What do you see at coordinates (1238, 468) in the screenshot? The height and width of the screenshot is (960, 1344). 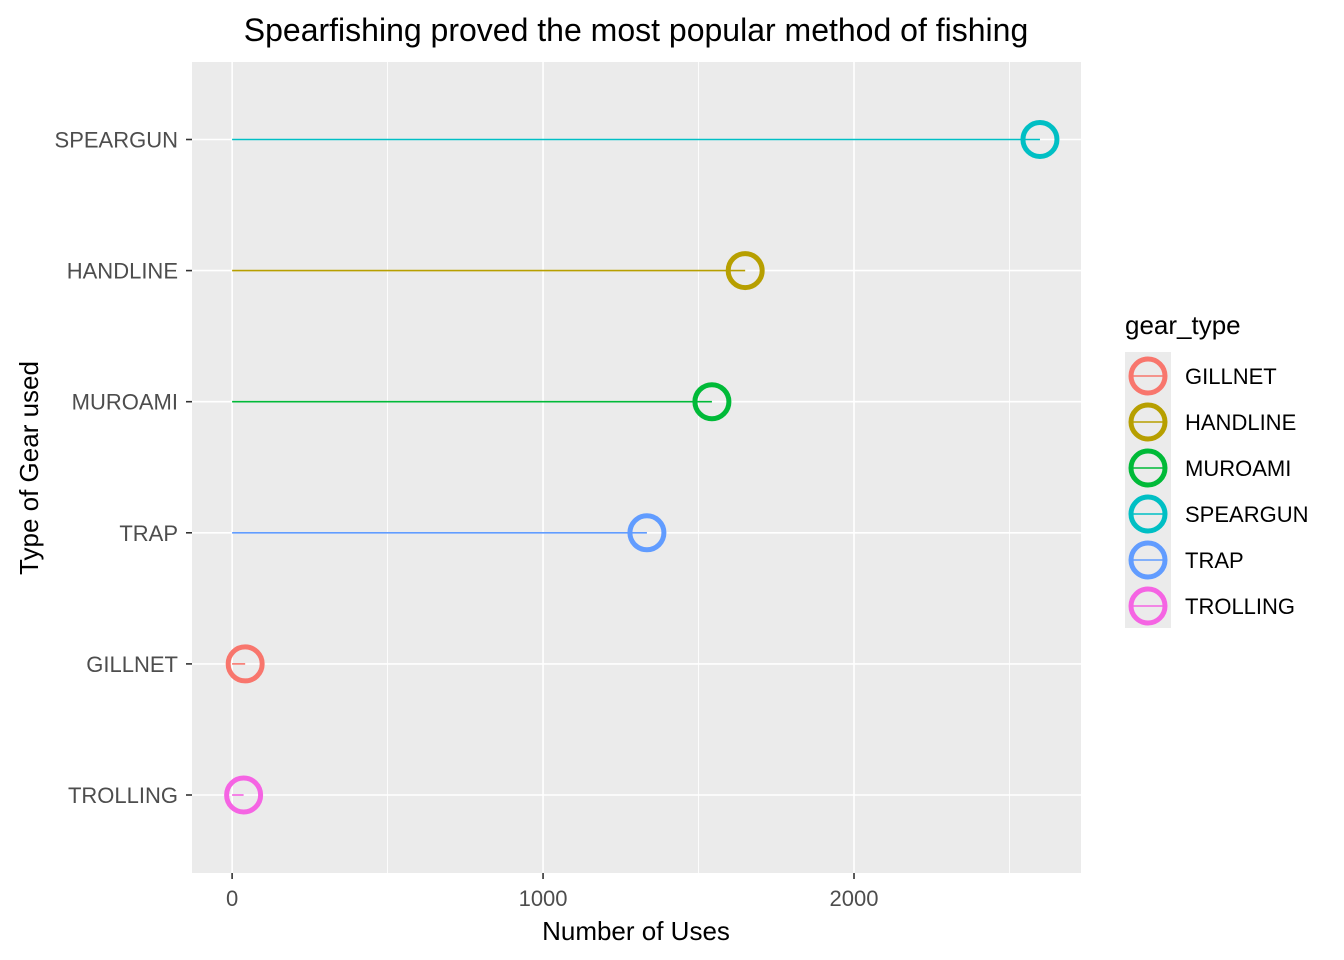 I see `legend-label: MUROAMI` at bounding box center [1238, 468].